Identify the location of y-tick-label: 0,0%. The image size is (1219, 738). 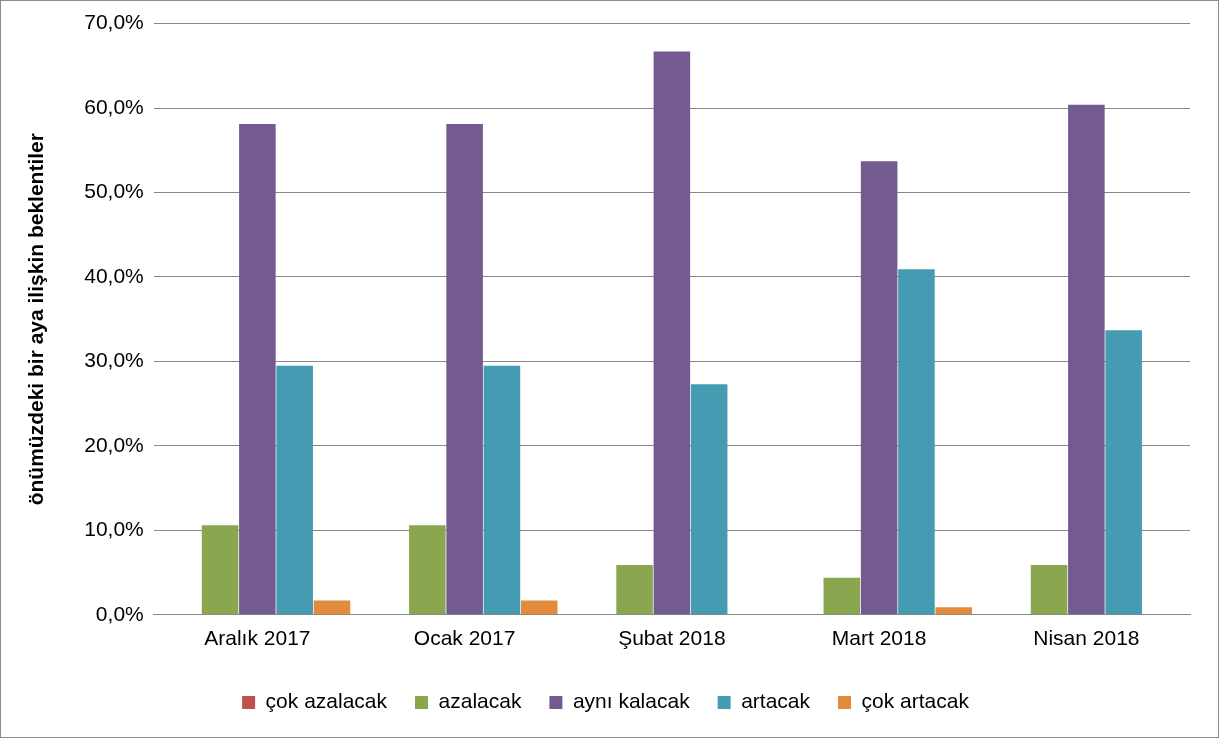
(119, 613).